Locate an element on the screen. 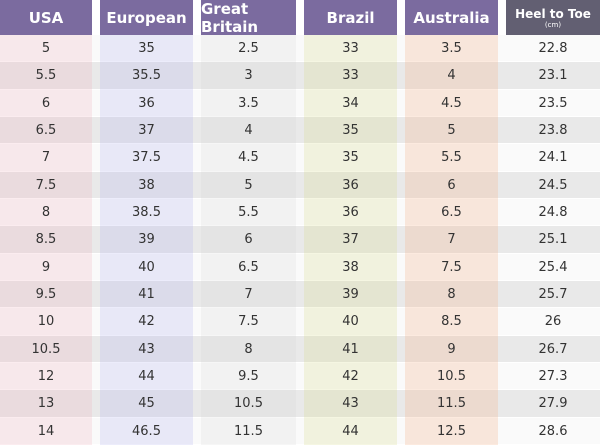  table-cell: 37 is located at coordinates (146, 131).